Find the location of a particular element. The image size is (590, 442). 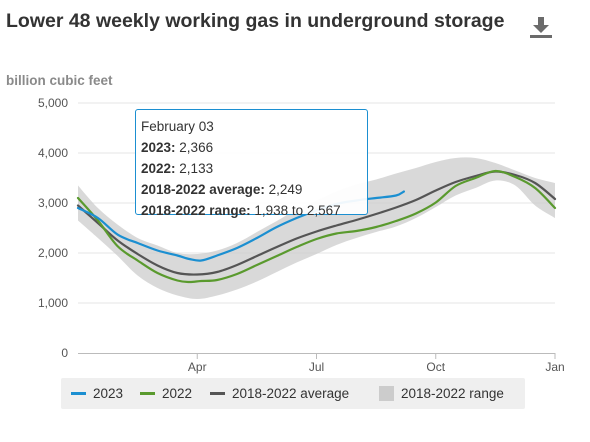

legend-swatch-2023 is located at coordinates (78, 393).